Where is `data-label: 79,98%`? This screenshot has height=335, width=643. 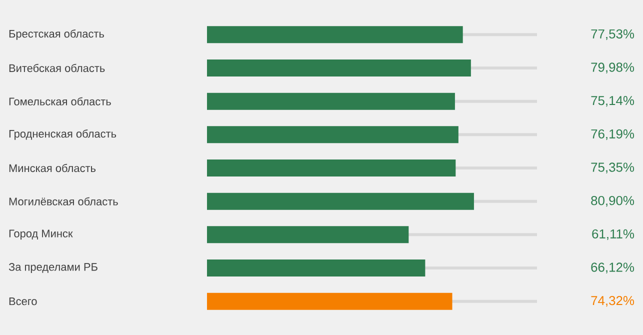
data-label: 79,98% is located at coordinates (612, 68).